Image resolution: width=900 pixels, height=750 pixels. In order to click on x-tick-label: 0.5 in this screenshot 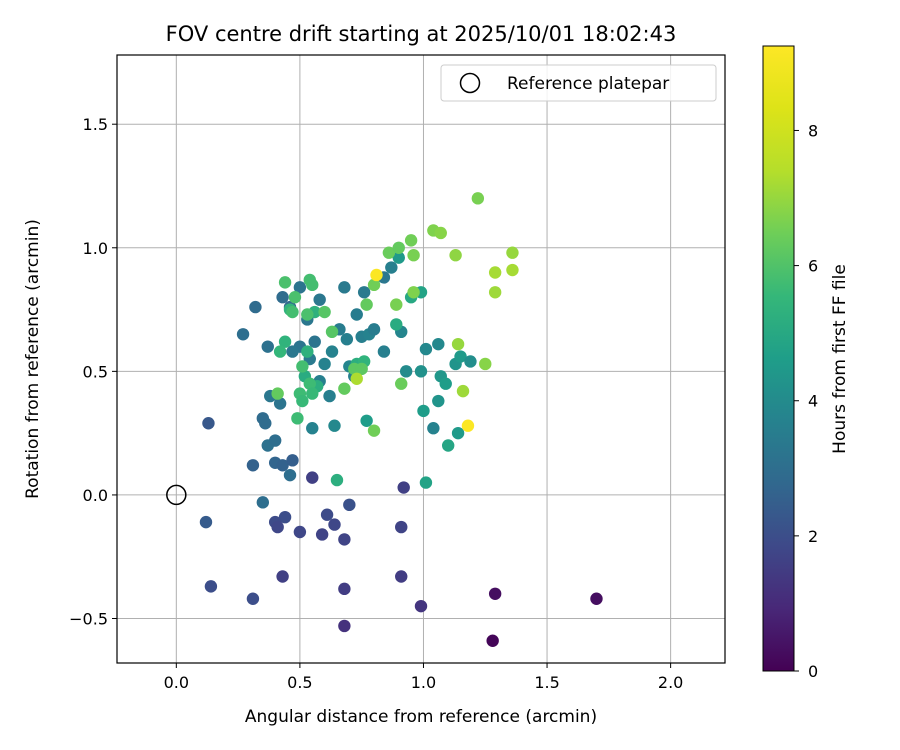, I will do `click(299, 682)`.